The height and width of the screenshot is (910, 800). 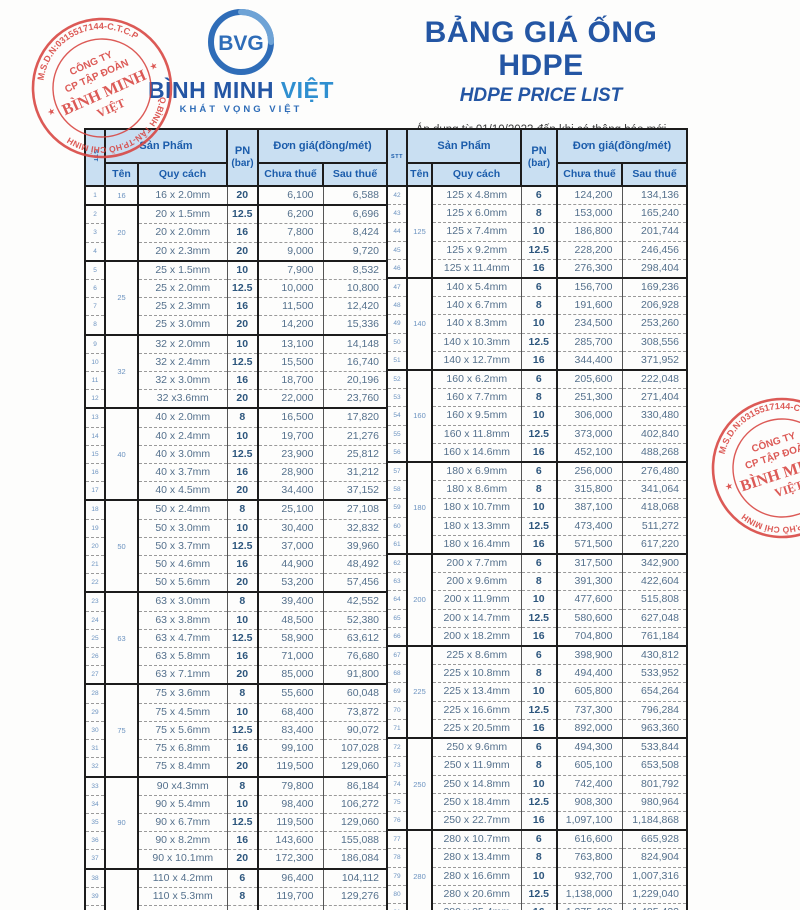 What do you see at coordinates (241, 43) in the screenshot?
I see `svg-text: BVG` at bounding box center [241, 43].